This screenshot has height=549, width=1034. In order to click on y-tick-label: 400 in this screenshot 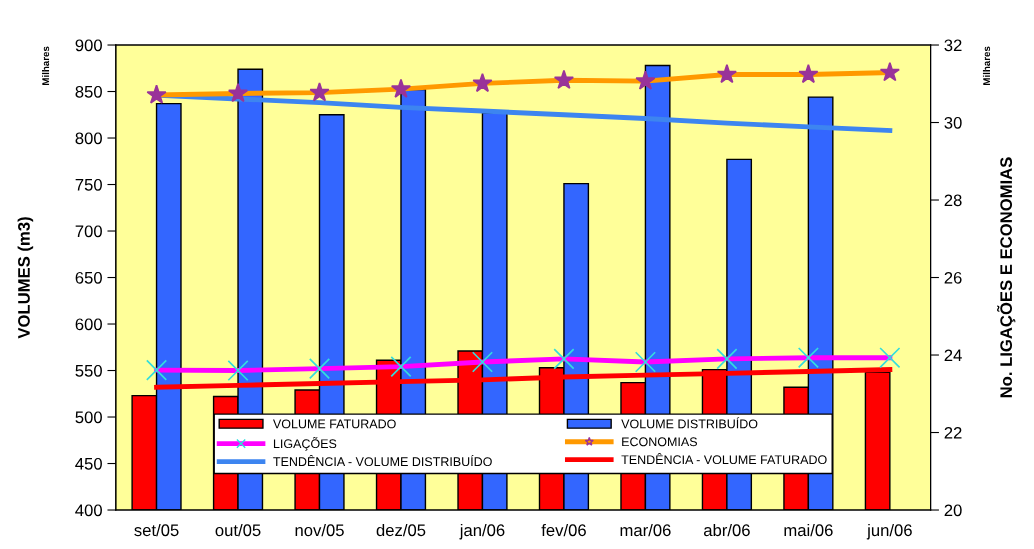, I will do `click(88, 510)`.